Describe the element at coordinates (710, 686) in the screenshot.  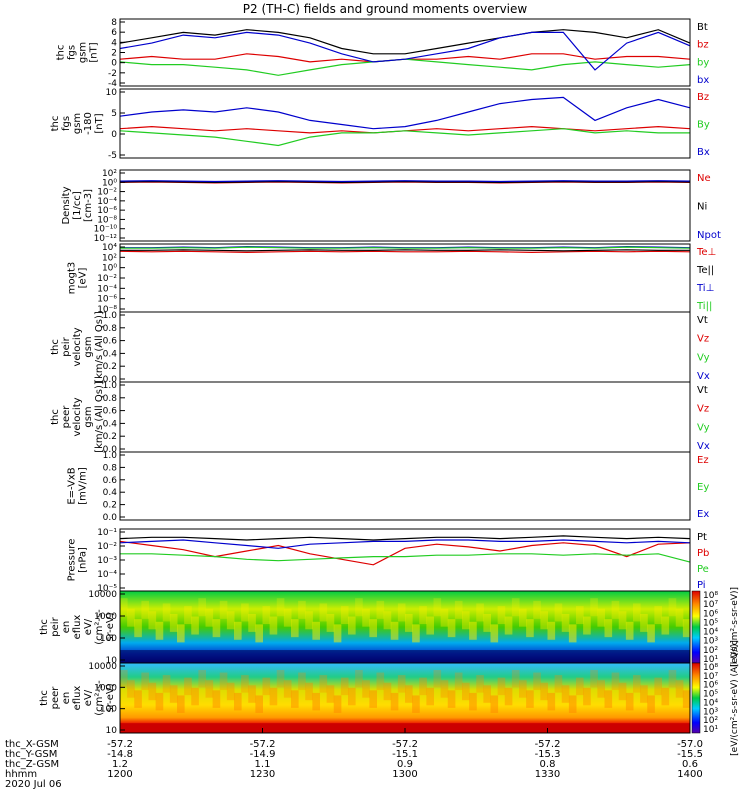
I see `colorbar-tick: 10⁶` at that location.